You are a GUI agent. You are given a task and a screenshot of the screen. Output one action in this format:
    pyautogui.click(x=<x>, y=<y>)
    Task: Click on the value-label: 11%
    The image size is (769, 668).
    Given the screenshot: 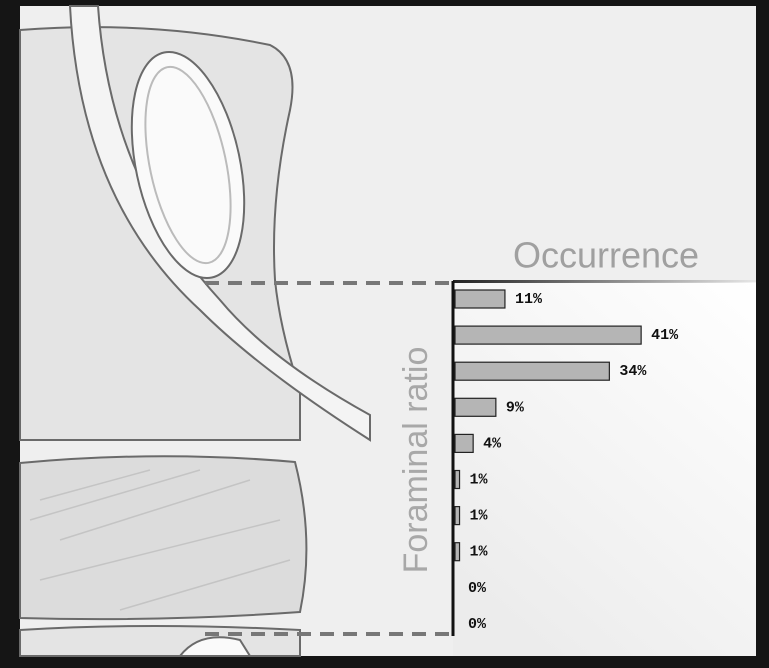 What is the action you would take?
    pyautogui.click(x=529, y=299)
    